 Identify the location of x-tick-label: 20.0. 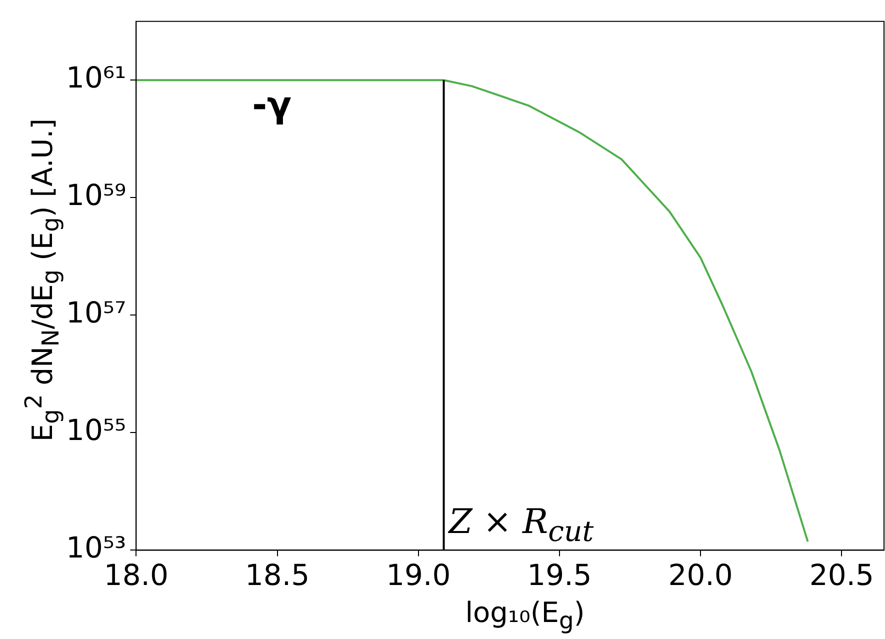
(700, 575).